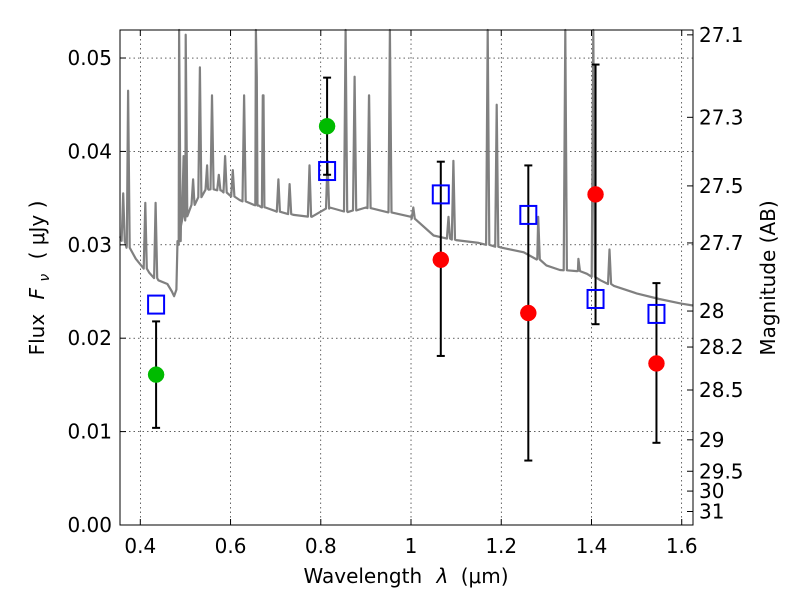 This screenshot has height=600, width=800. I want to click on x-tick-label: 1, so click(411, 546).